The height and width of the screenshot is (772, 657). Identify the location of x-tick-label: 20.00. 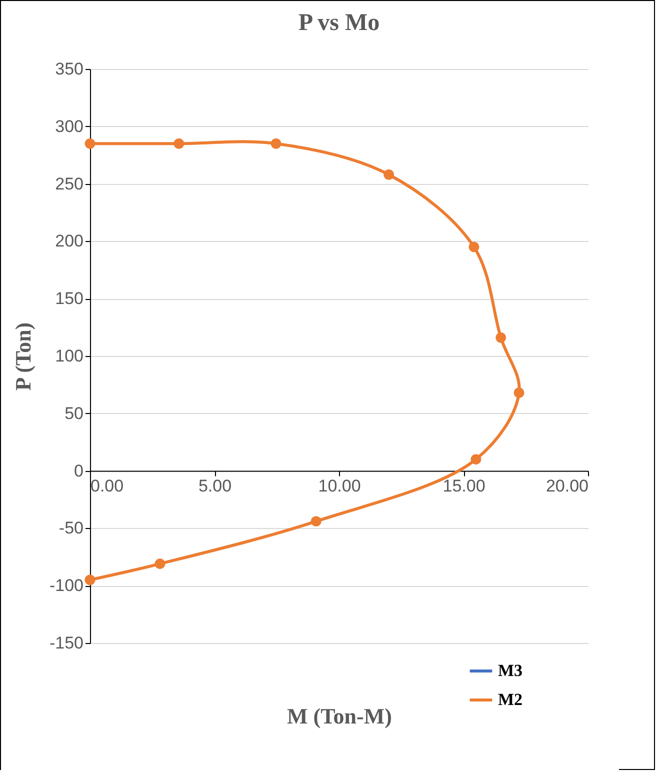
(567, 486).